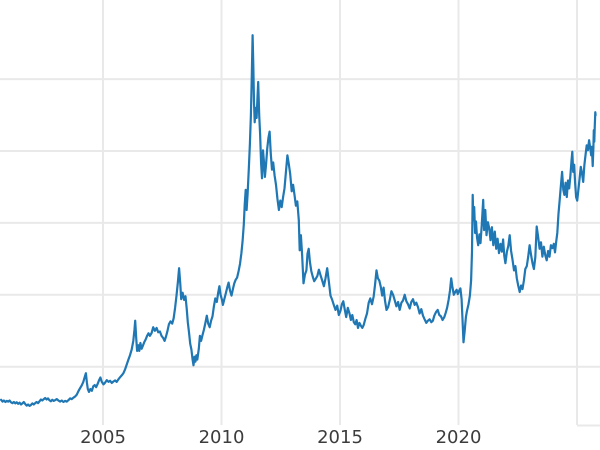 The width and height of the screenshot is (600, 450). What do you see at coordinates (222, 437) in the screenshot?
I see `x-tick-label: 2010` at bounding box center [222, 437].